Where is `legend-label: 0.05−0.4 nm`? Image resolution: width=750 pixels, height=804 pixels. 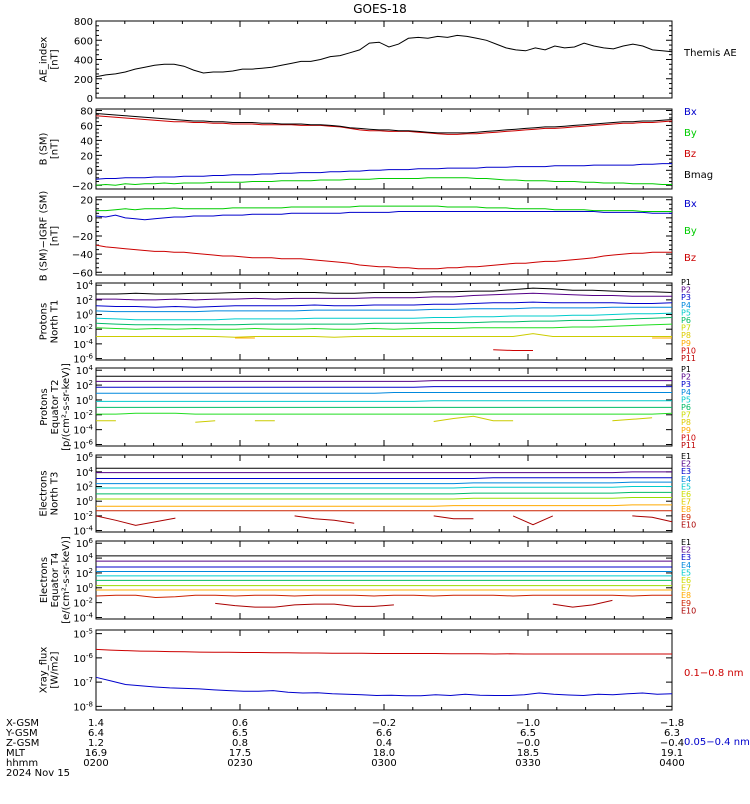
legend-label: 0.05−0.4 nm is located at coordinates (717, 742).